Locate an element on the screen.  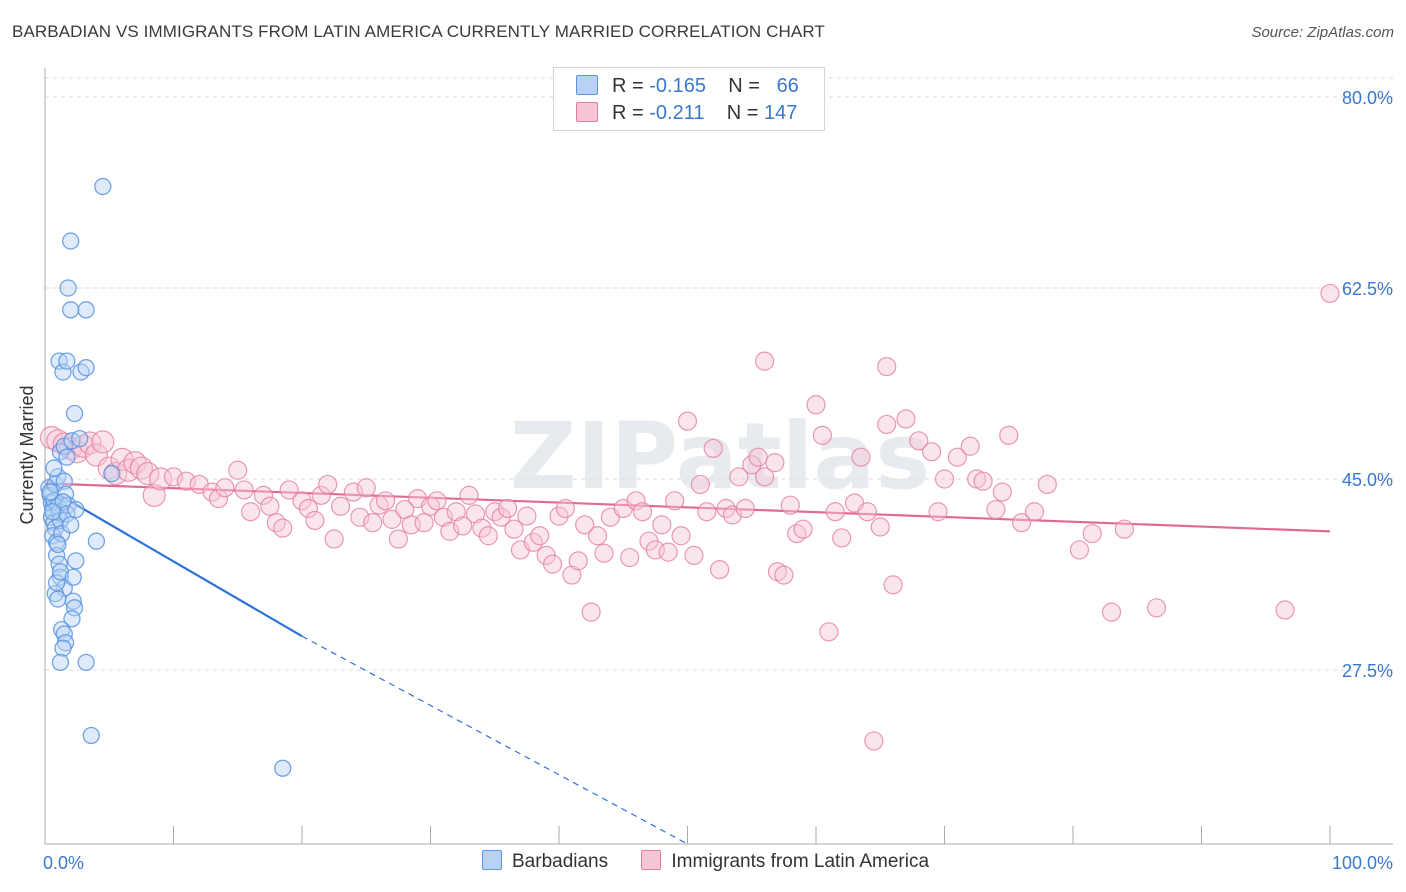
correlation-legend: R = -0.165 N = 66 R = -0.211 N = 147 is located at coordinates (689, 99).